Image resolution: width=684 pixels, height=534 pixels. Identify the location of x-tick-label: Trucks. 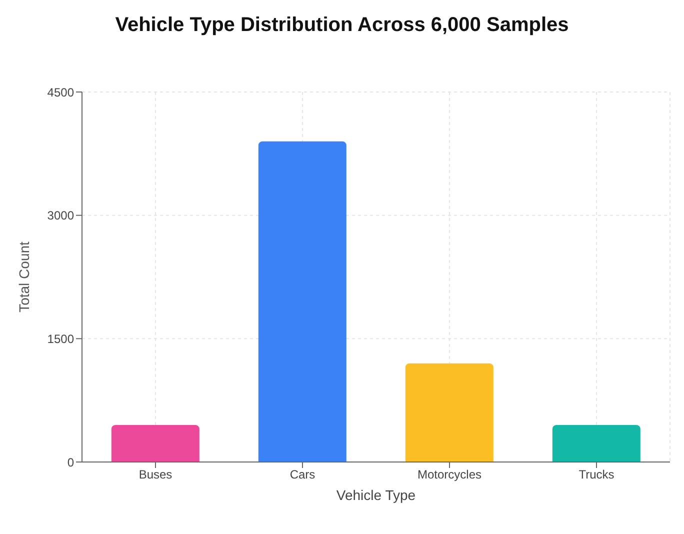
(596, 475).